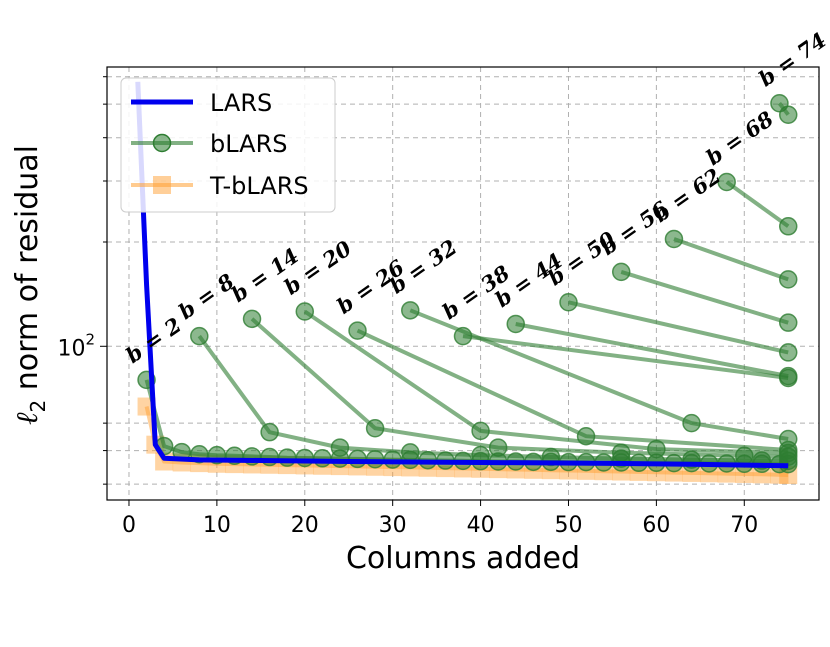  Describe the element at coordinates (248, 144) in the screenshot. I see `legend-label-blars: bLARS` at that location.